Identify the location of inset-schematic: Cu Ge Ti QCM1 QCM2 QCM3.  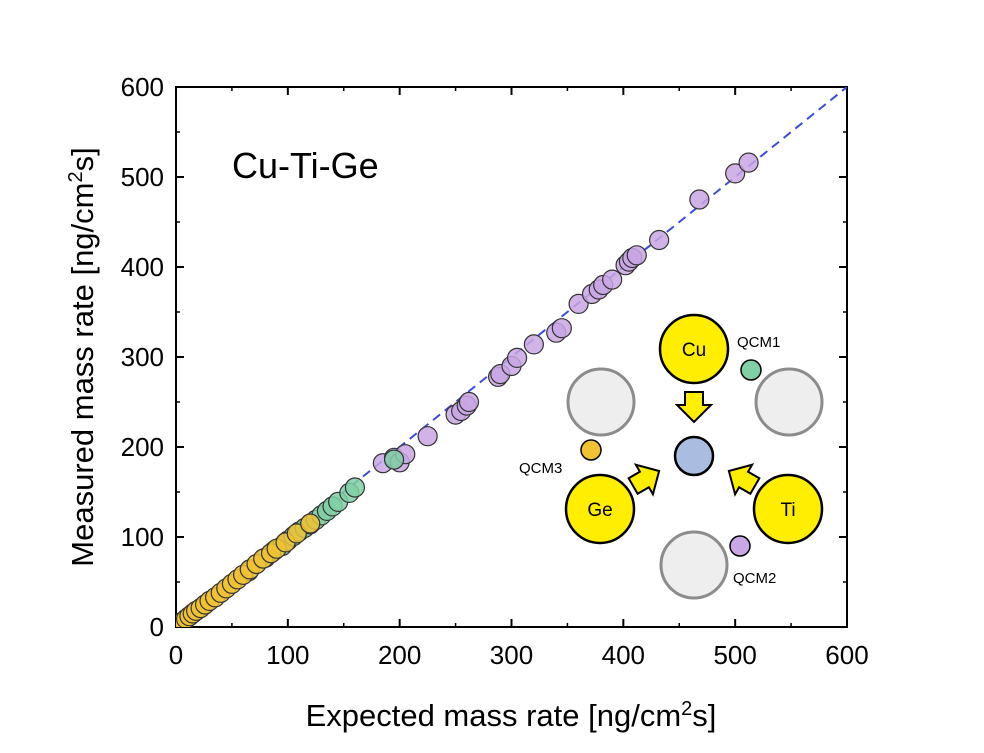
(671, 456).